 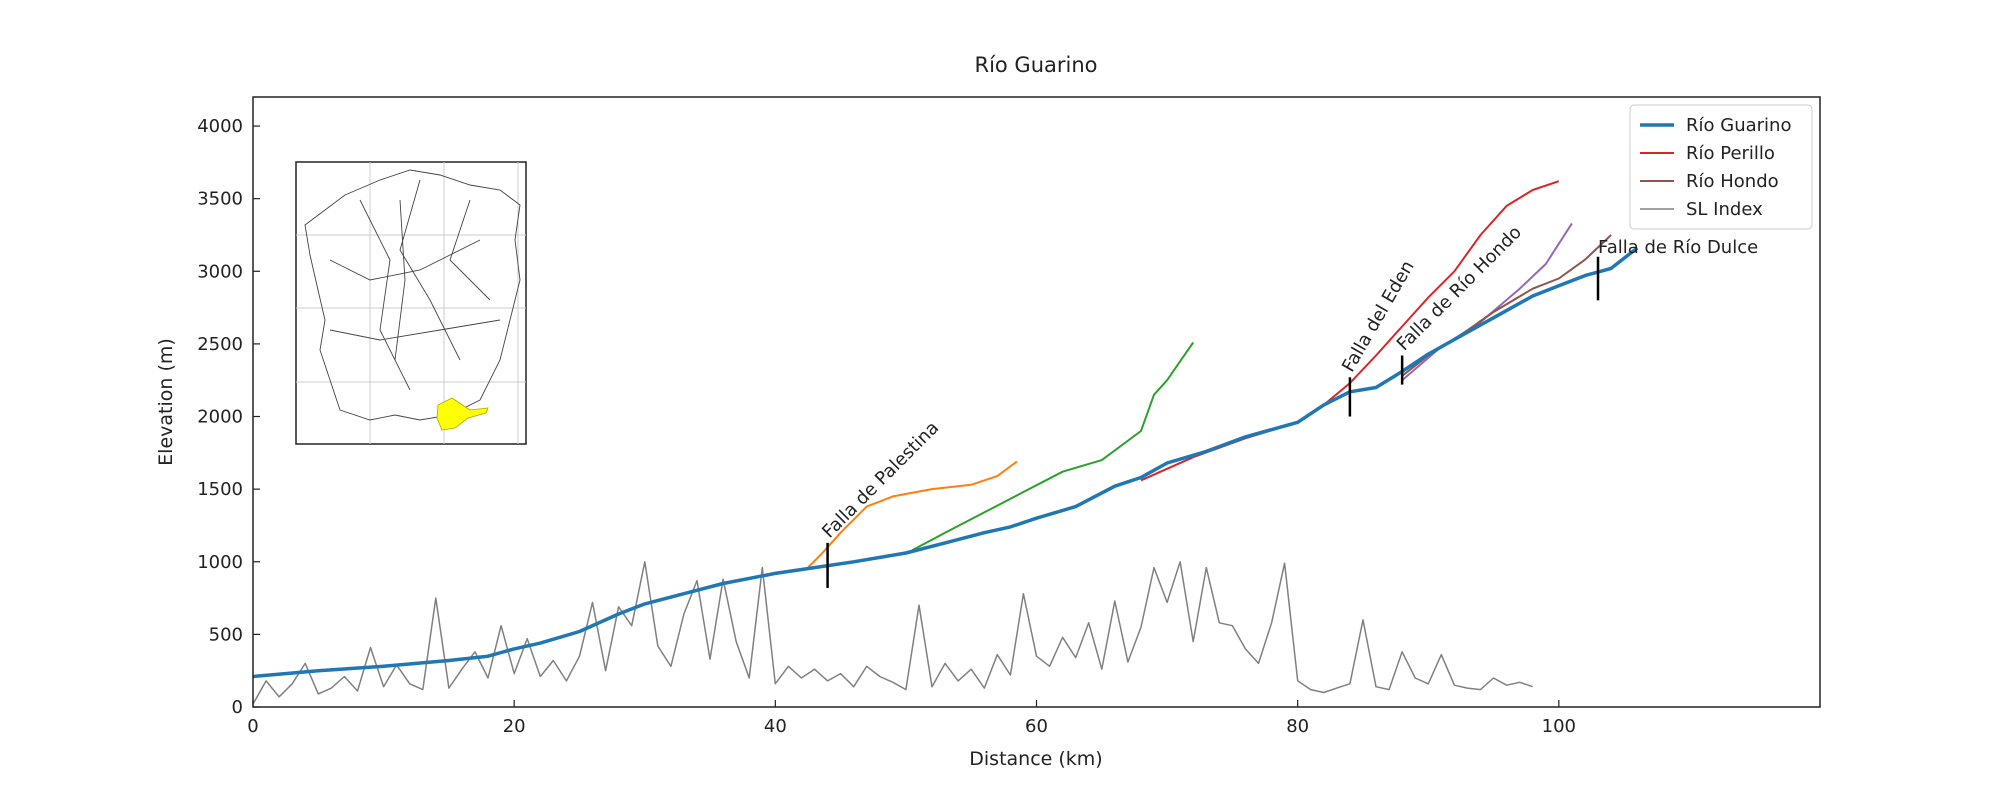 What do you see at coordinates (1559, 726) in the screenshot?
I see `x-tick-label: 100` at bounding box center [1559, 726].